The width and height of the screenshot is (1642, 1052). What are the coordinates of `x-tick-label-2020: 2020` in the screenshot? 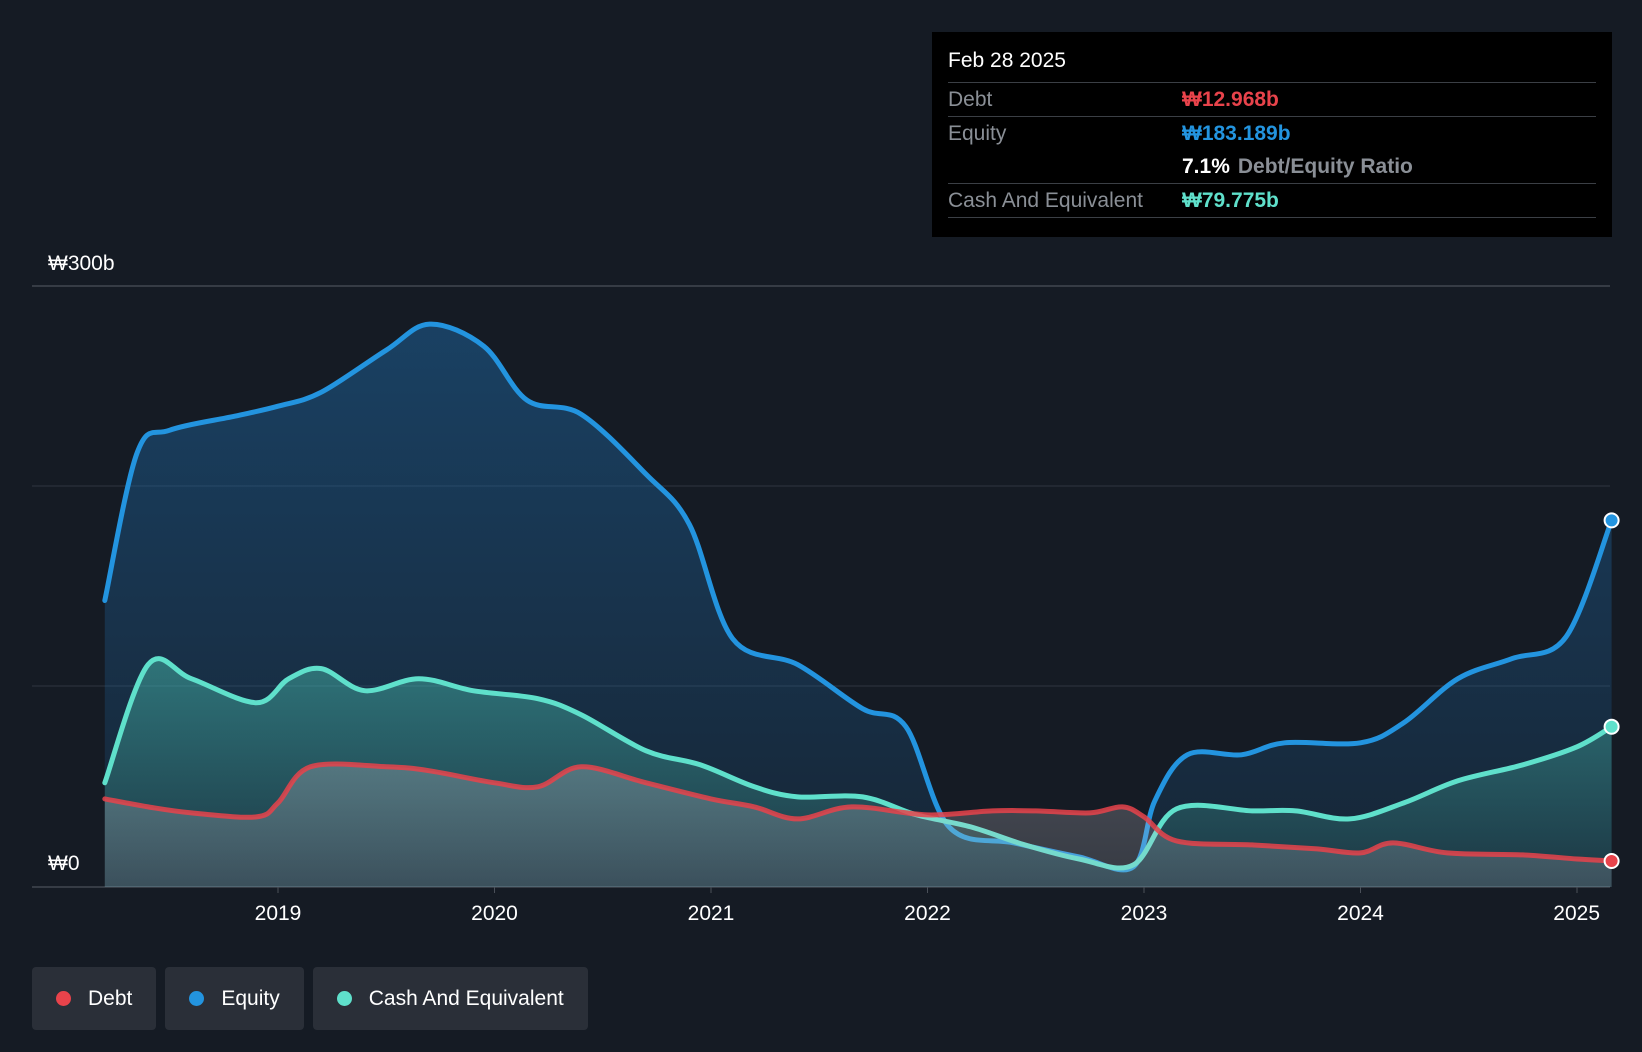 It's located at (494, 913).